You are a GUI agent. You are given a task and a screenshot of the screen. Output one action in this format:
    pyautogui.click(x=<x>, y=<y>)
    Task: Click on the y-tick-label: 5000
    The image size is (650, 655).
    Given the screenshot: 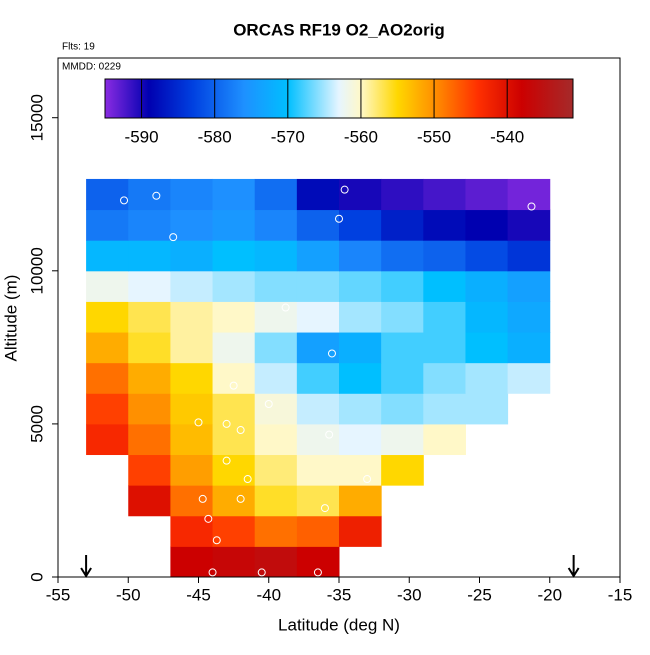 What is the action you would take?
    pyautogui.click(x=36, y=424)
    